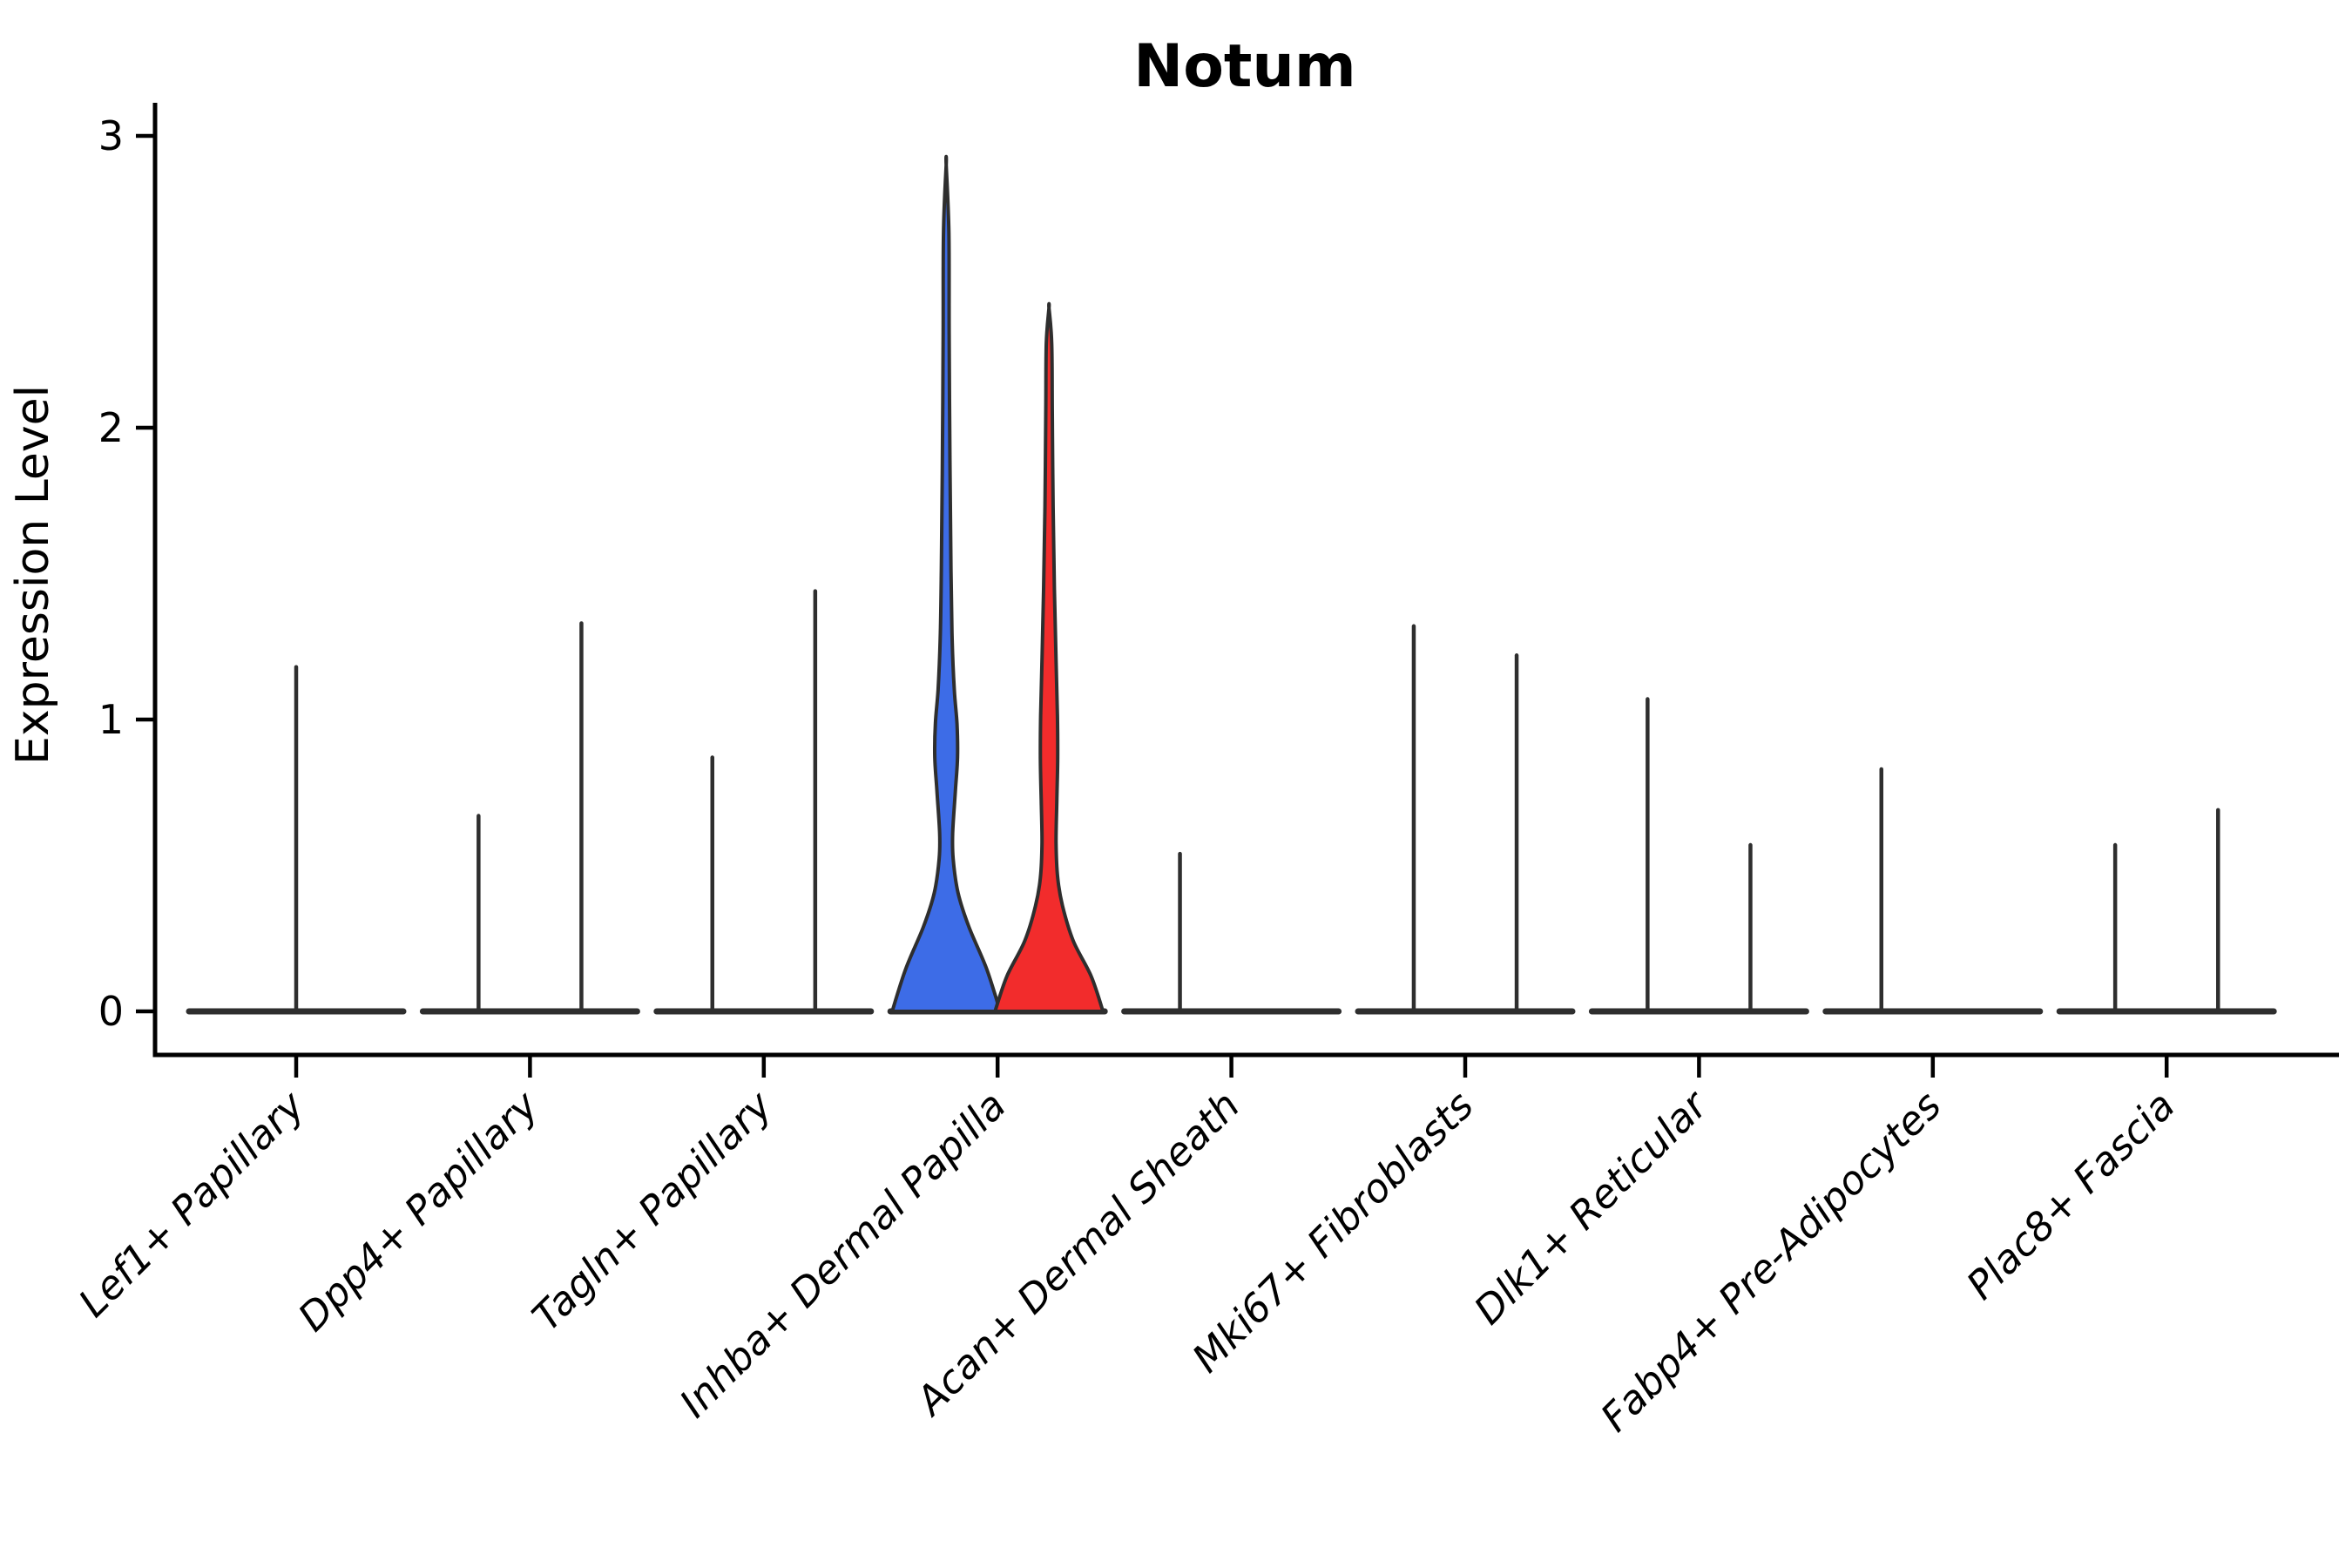  Describe the element at coordinates (2070, 1195) in the screenshot. I see `category-label: Plac8+ Fascia` at that location.